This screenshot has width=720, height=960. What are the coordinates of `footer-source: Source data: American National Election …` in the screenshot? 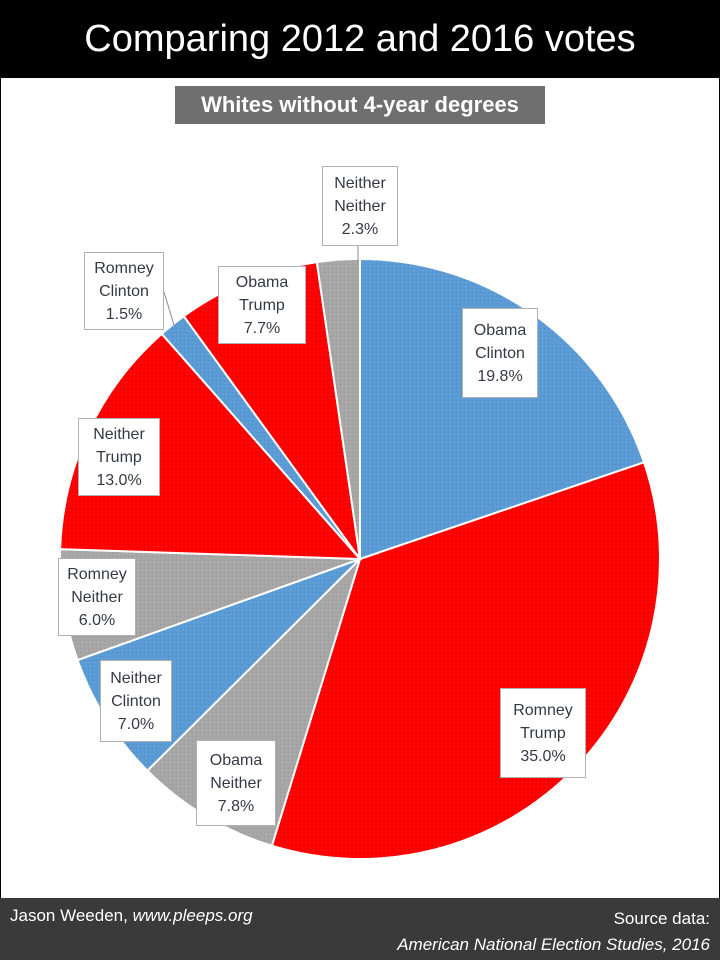 It's located at (553, 932).